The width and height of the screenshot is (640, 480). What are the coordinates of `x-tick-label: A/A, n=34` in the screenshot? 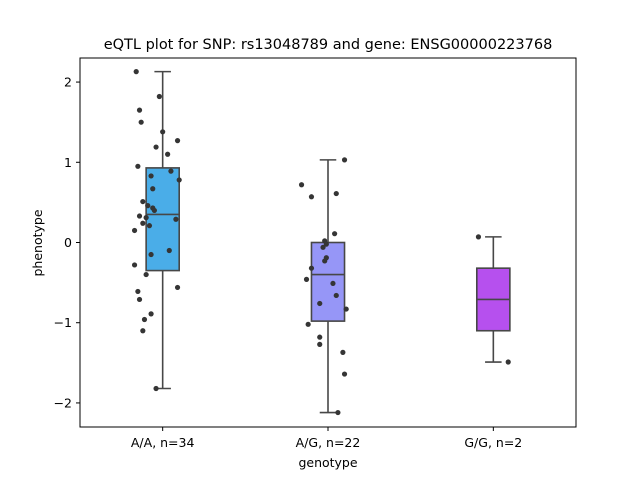 It's located at (163, 442).